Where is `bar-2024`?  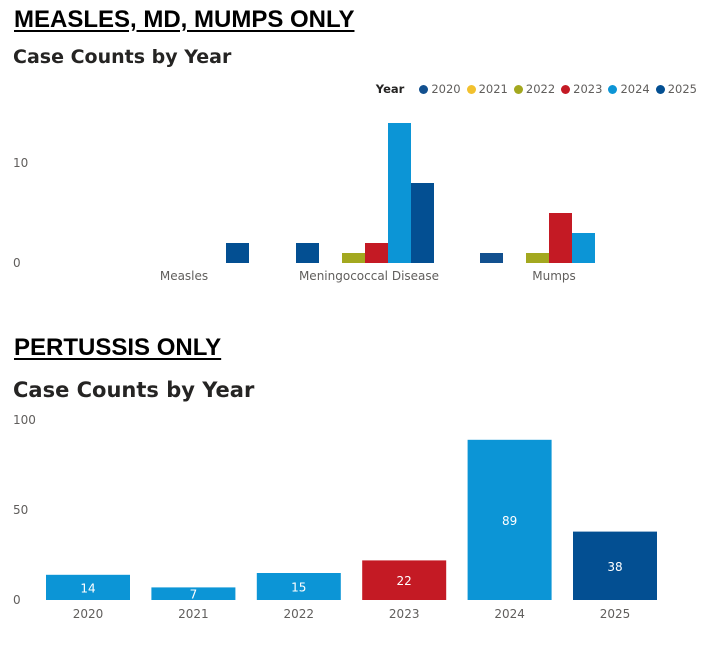
bar-2024 is located at coordinates (509, 519).